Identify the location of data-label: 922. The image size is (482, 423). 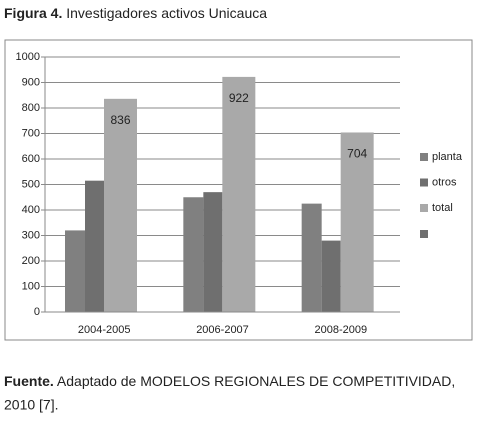
(239, 98).